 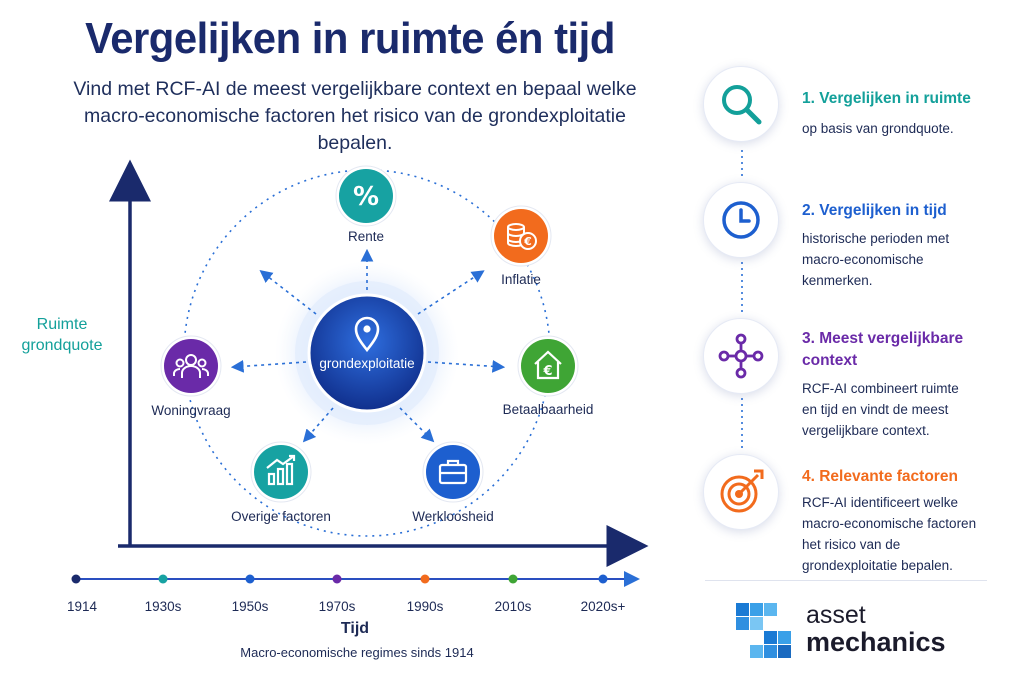 What do you see at coordinates (836, 615) in the screenshot?
I see `logo-text-asset: asset` at bounding box center [836, 615].